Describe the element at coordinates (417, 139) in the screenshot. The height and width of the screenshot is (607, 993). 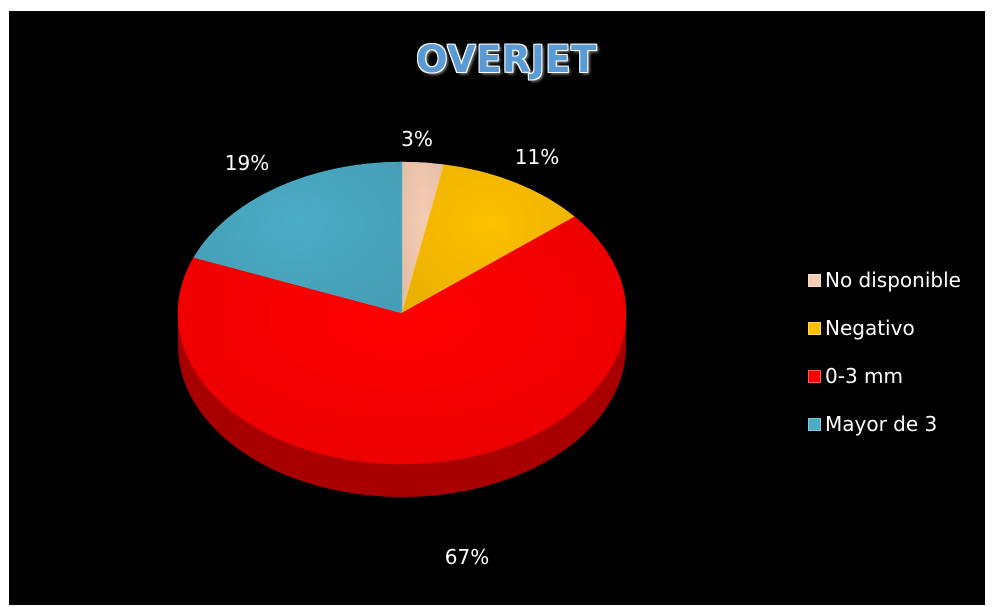
I see `data-label-no-disponible: 3%` at that location.